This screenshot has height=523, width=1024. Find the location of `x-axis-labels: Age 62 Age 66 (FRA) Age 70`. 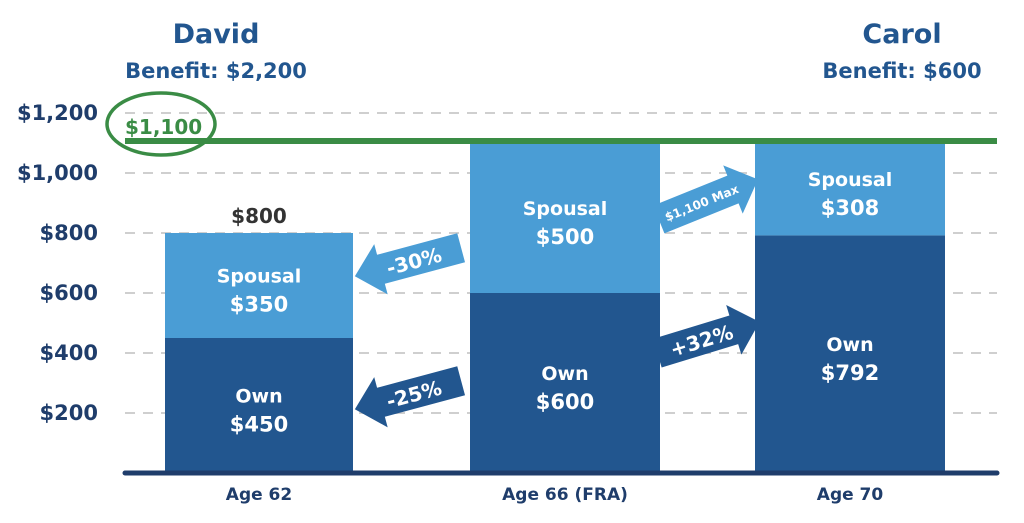

x-axis-labels: Age 62 Age 66 (FRA) Age 70 is located at coordinates (555, 495).